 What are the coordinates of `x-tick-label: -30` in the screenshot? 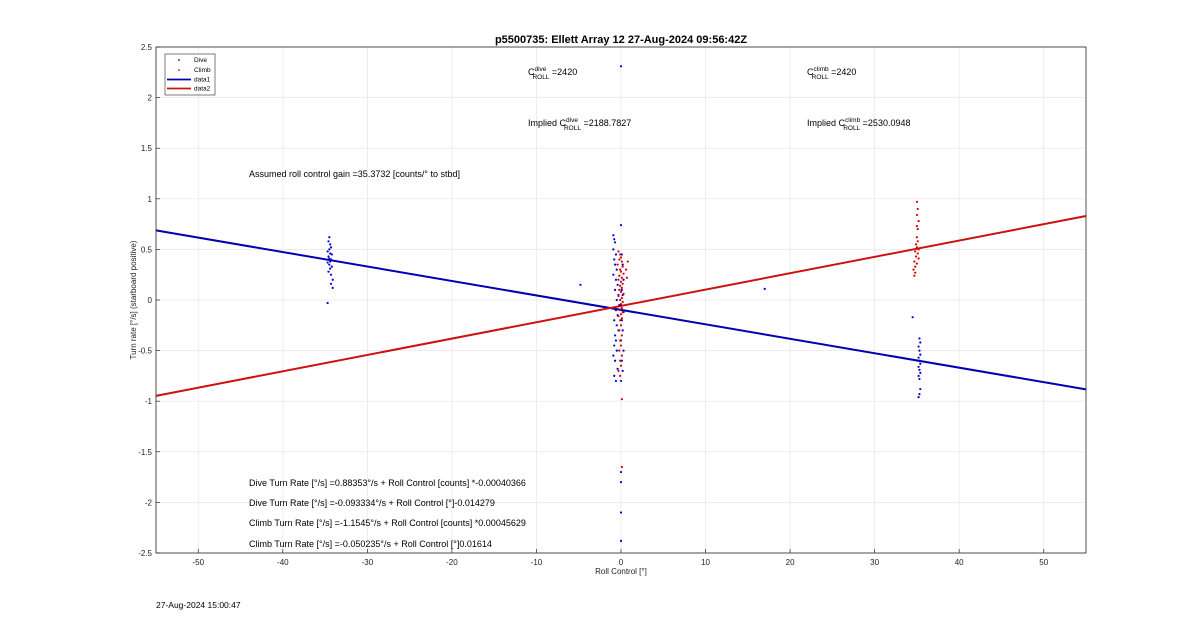 It's located at (368, 562).